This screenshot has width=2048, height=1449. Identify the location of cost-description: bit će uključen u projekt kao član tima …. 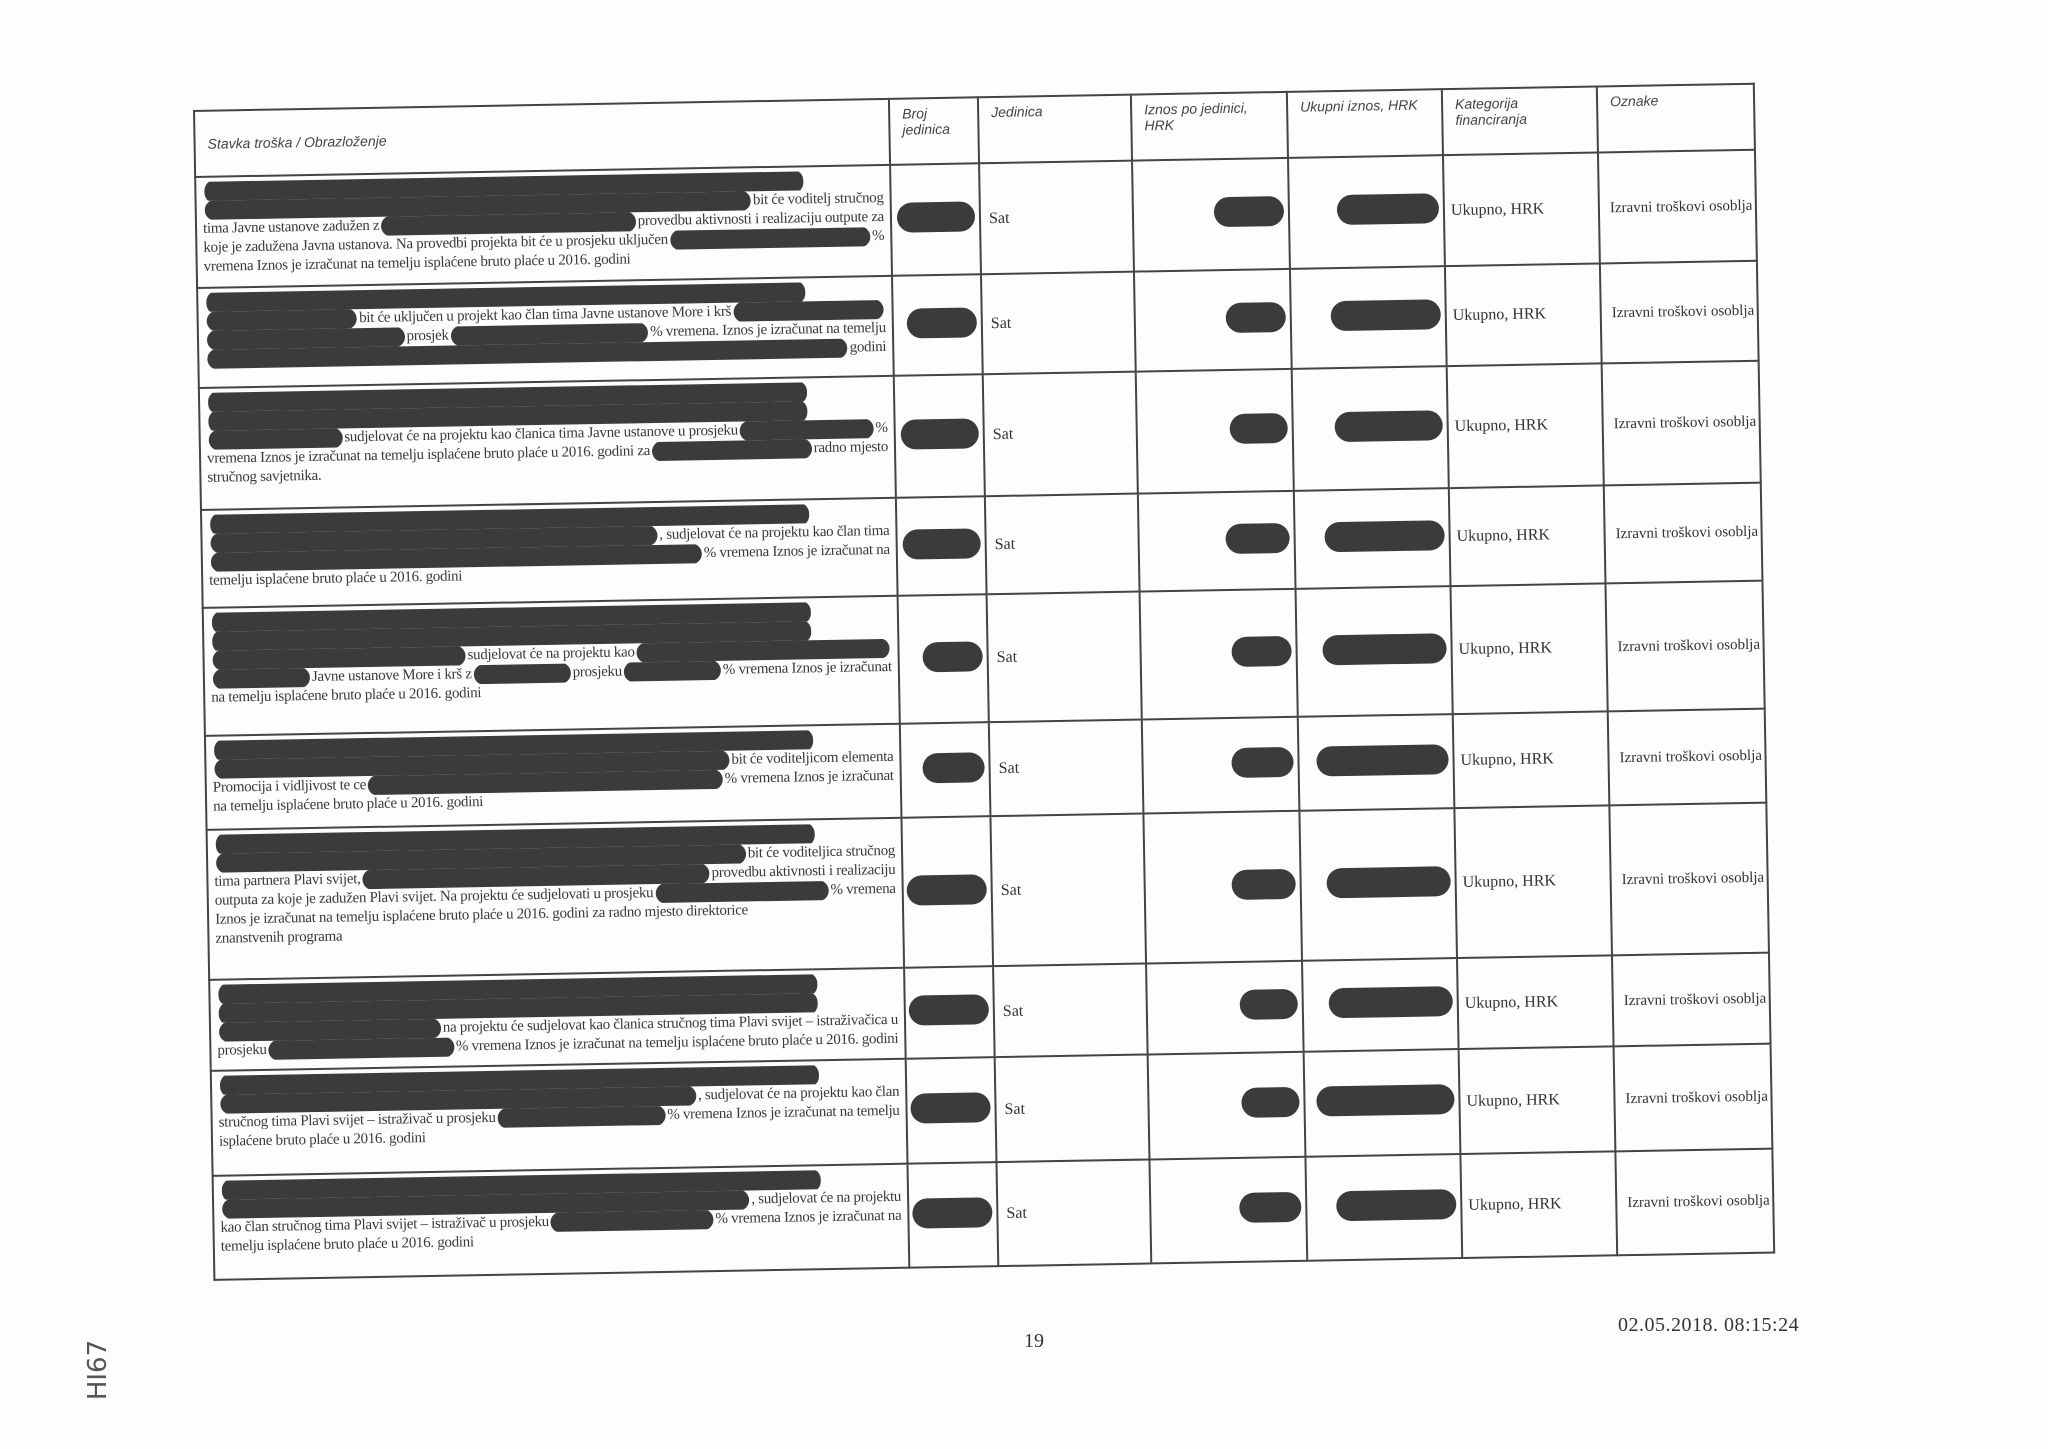
(545, 331).